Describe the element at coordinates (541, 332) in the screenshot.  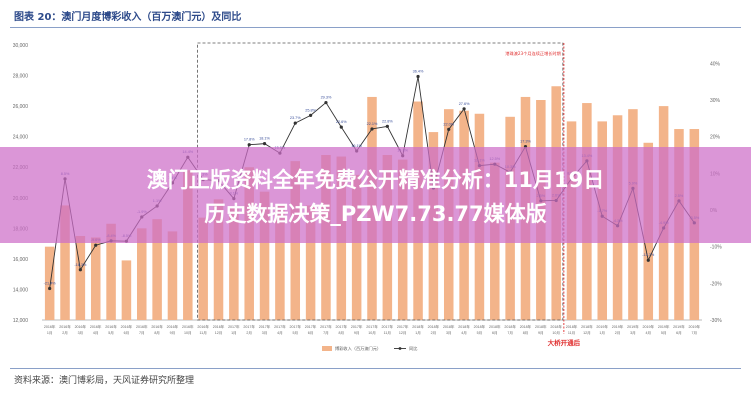
I see `x-tick-month-label: 9月` at that location.